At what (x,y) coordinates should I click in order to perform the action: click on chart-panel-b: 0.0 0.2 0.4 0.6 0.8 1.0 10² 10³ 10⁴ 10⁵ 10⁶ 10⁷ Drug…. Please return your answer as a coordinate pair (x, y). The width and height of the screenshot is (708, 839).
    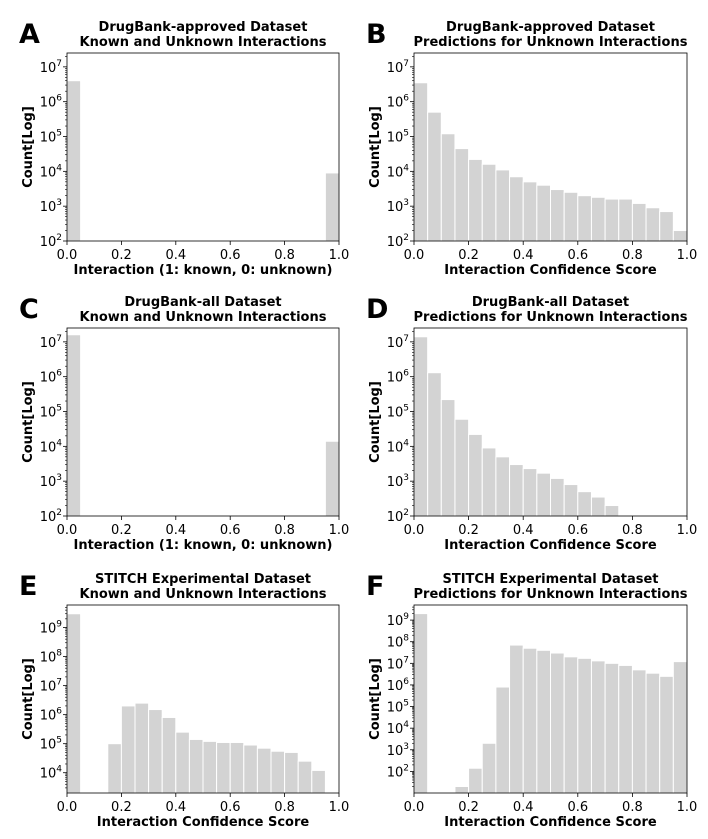
    Looking at the image, I should click on (531, 148).